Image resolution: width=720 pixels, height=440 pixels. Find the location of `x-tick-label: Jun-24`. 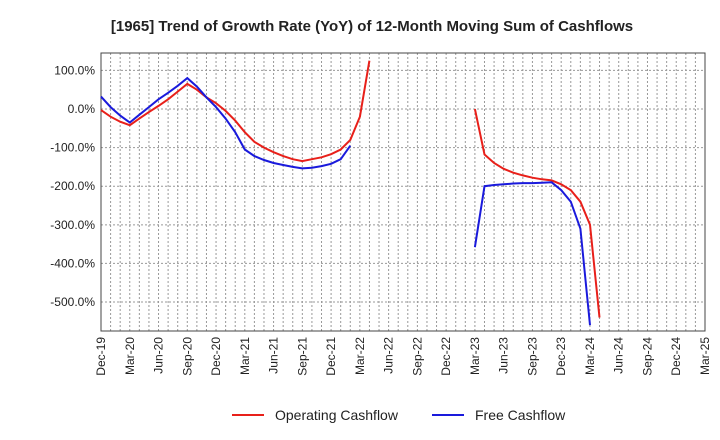

x-tick-label: Jun-24 is located at coordinates (619, 355).